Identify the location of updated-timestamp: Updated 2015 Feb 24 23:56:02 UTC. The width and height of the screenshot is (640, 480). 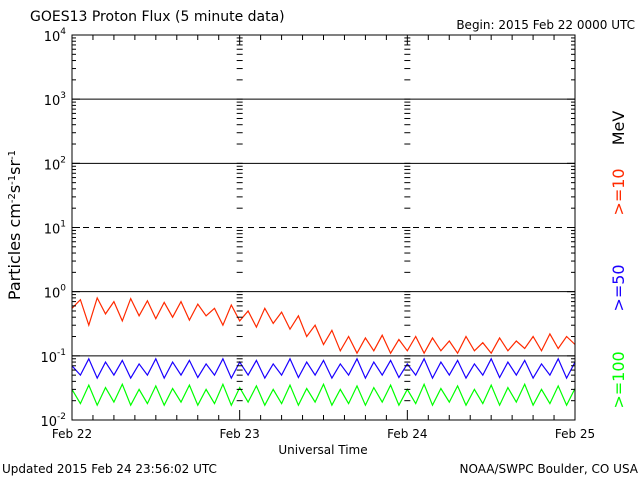
(109, 469).